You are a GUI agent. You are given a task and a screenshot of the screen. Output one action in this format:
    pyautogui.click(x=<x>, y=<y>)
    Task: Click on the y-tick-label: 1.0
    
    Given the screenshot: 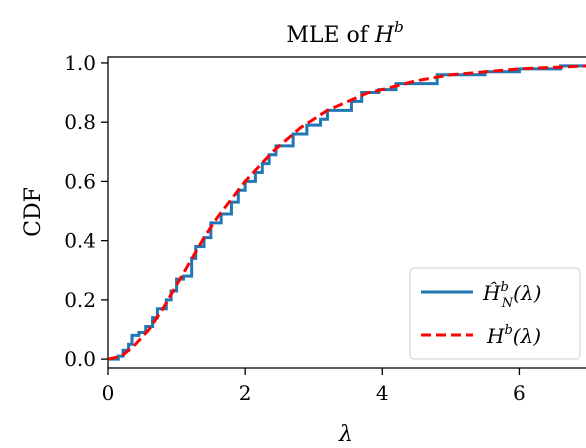 What is the action you would take?
    pyautogui.click(x=80, y=63)
    